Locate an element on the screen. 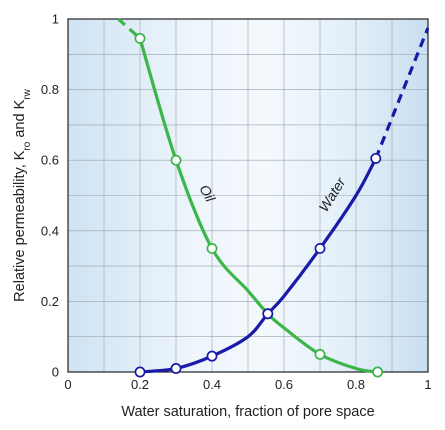  y-tick-labels: 0 0.2 0.4 0.6 0.8 1 is located at coordinates (50, 196).